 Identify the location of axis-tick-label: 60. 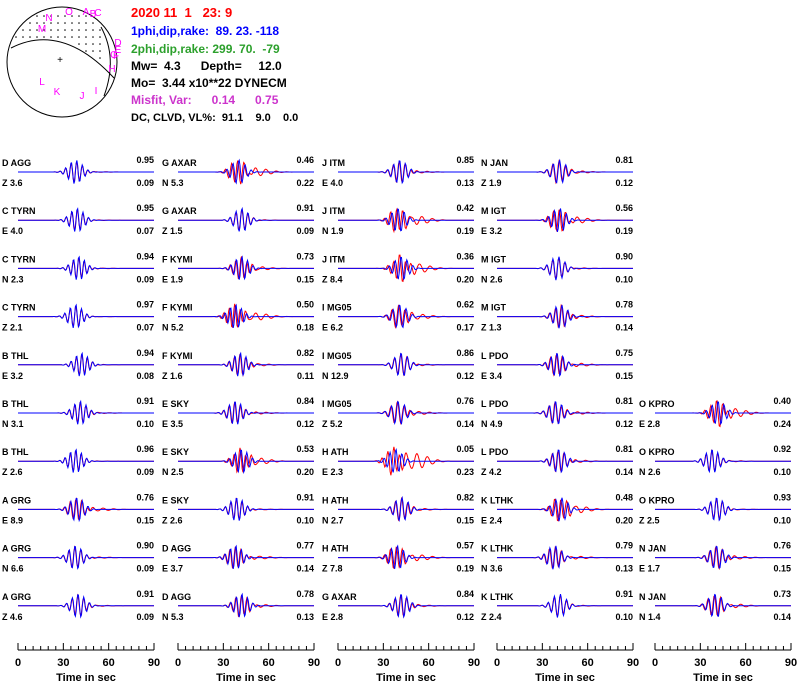
(429, 663).